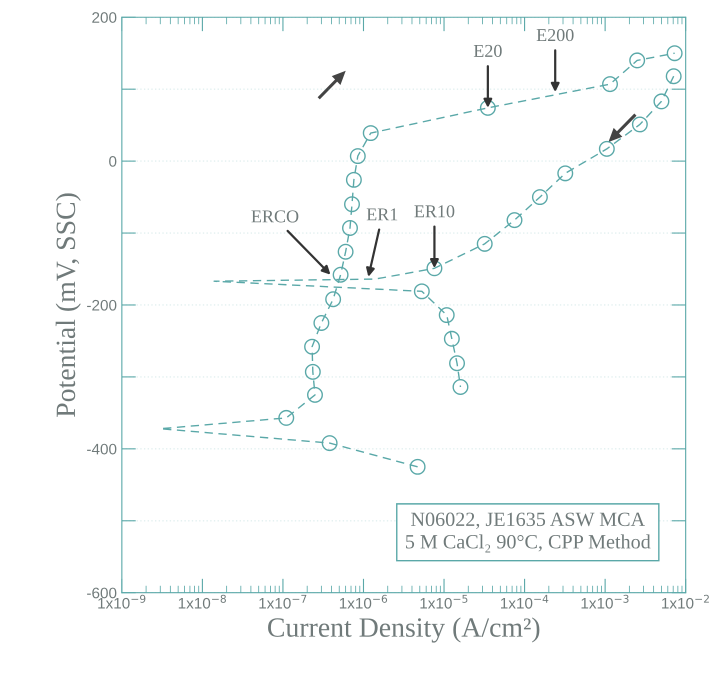 This screenshot has width=721, height=690. What do you see at coordinates (68, 305) in the screenshot?
I see `y-axis-title: Potential (mV, SSC)` at bounding box center [68, 305].